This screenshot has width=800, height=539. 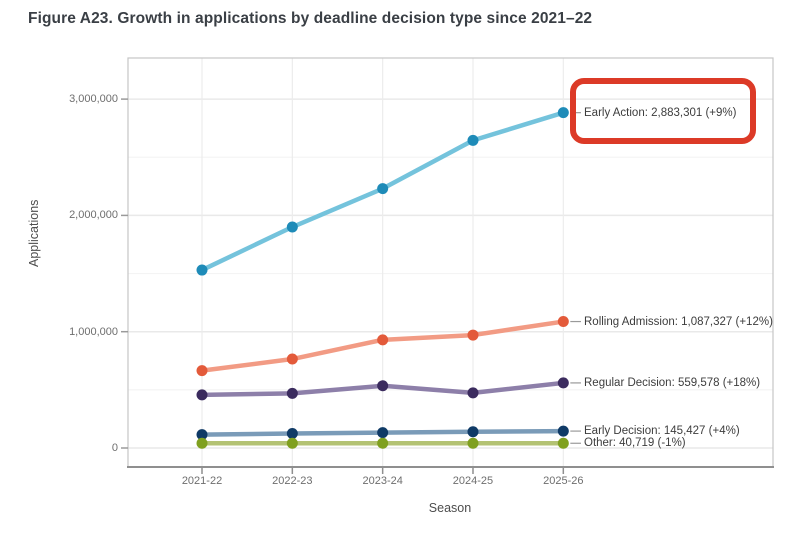 I want to click on series-label-early-decision: Early Decision: 145,427 (+4%), so click(x=662, y=431).